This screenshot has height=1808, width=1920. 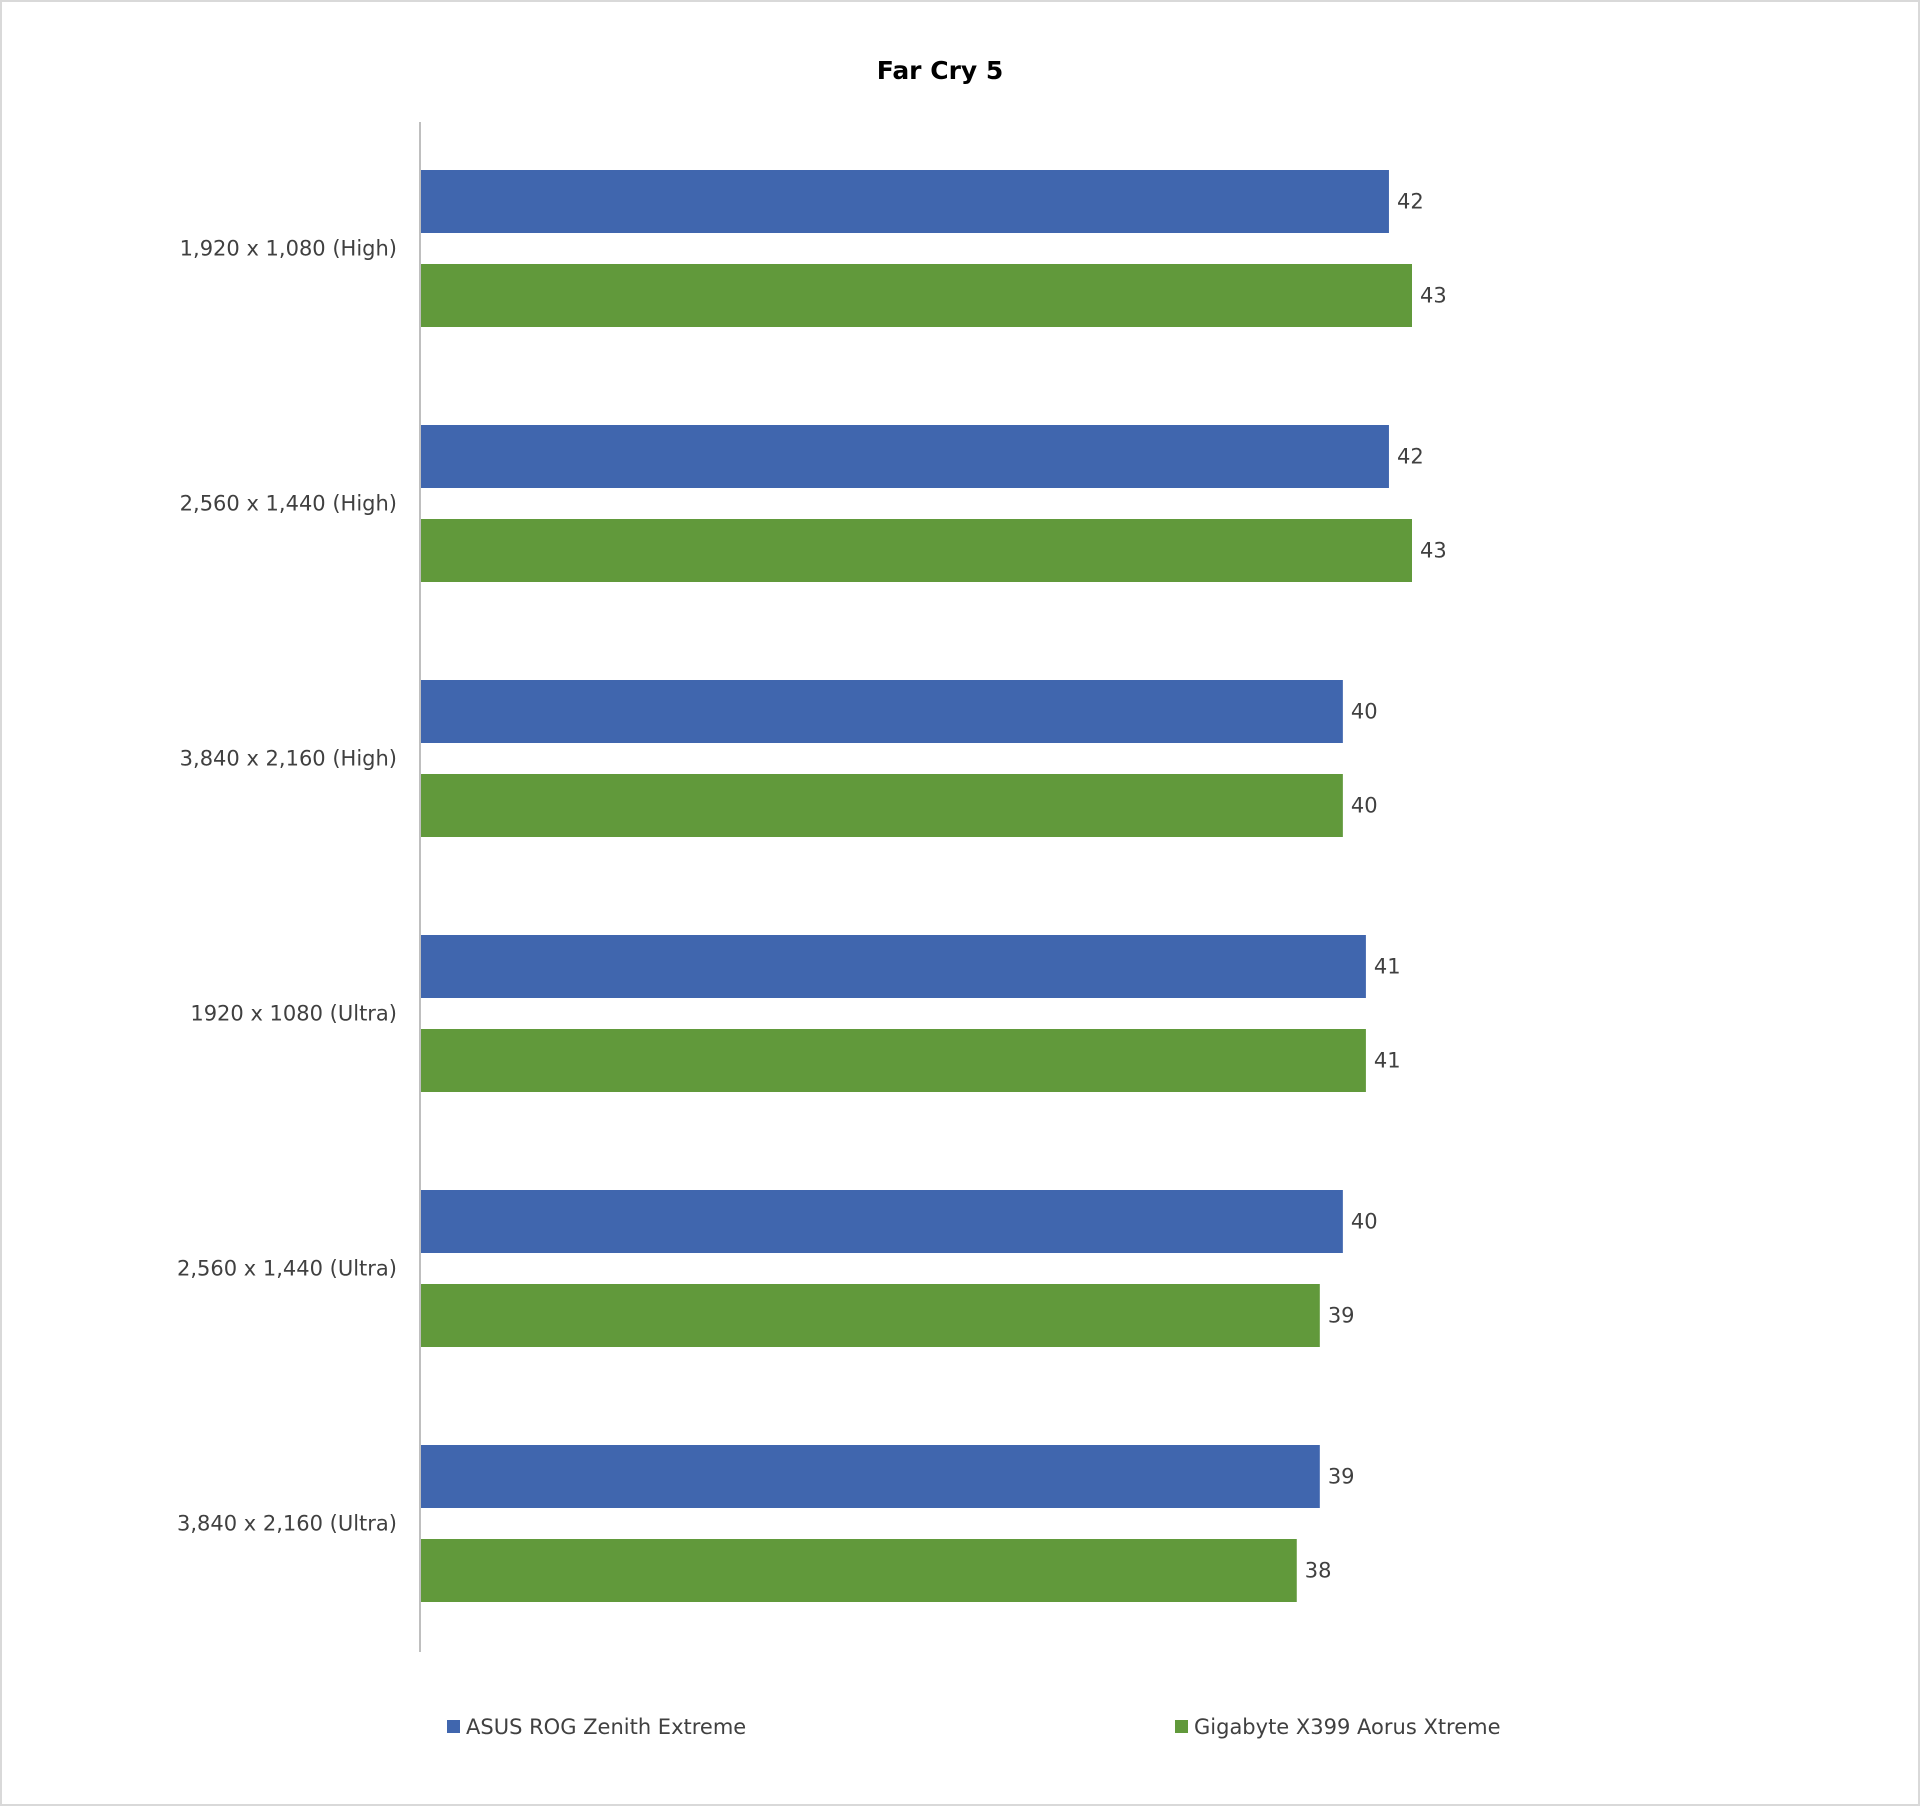 What do you see at coordinates (288, 504) in the screenshot?
I see `category-label: 2,560 x 1,440 (High)` at bounding box center [288, 504].